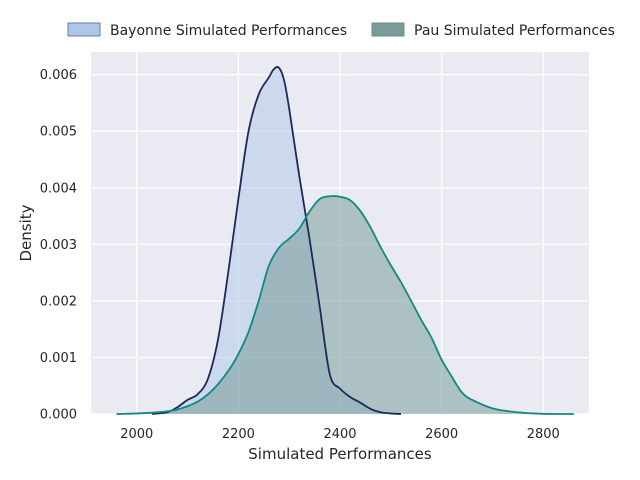 This screenshot has height=480, width=640. What do you see at coordinates (26, 232) in the screenshot?
I see `y-axis-label: Density` at bounding box center [26, 232].